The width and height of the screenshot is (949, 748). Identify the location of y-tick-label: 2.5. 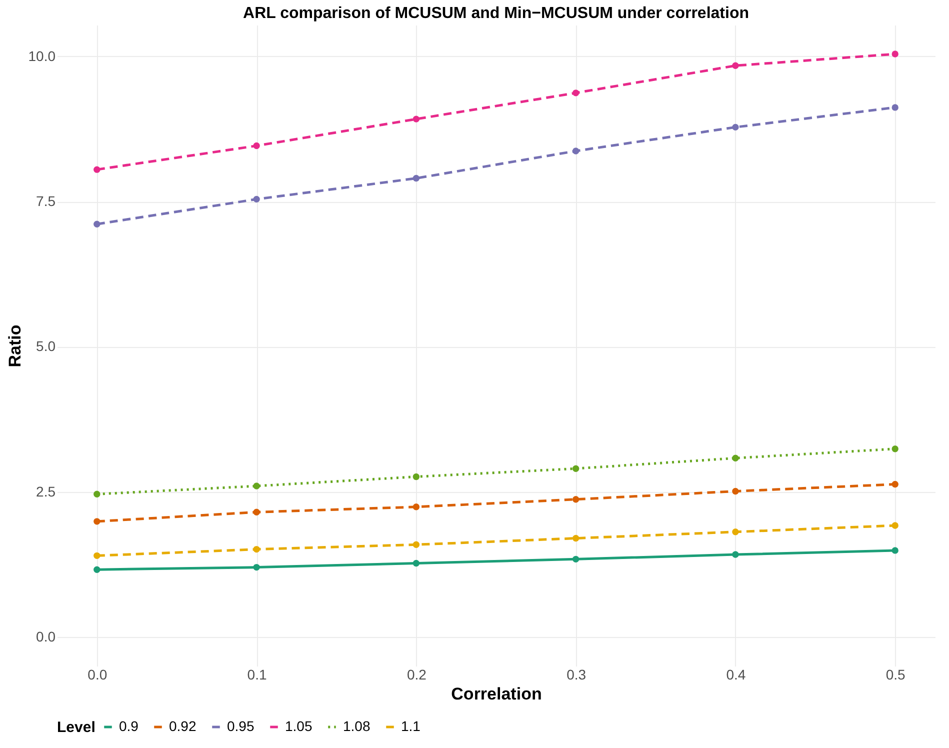
(46, 491).